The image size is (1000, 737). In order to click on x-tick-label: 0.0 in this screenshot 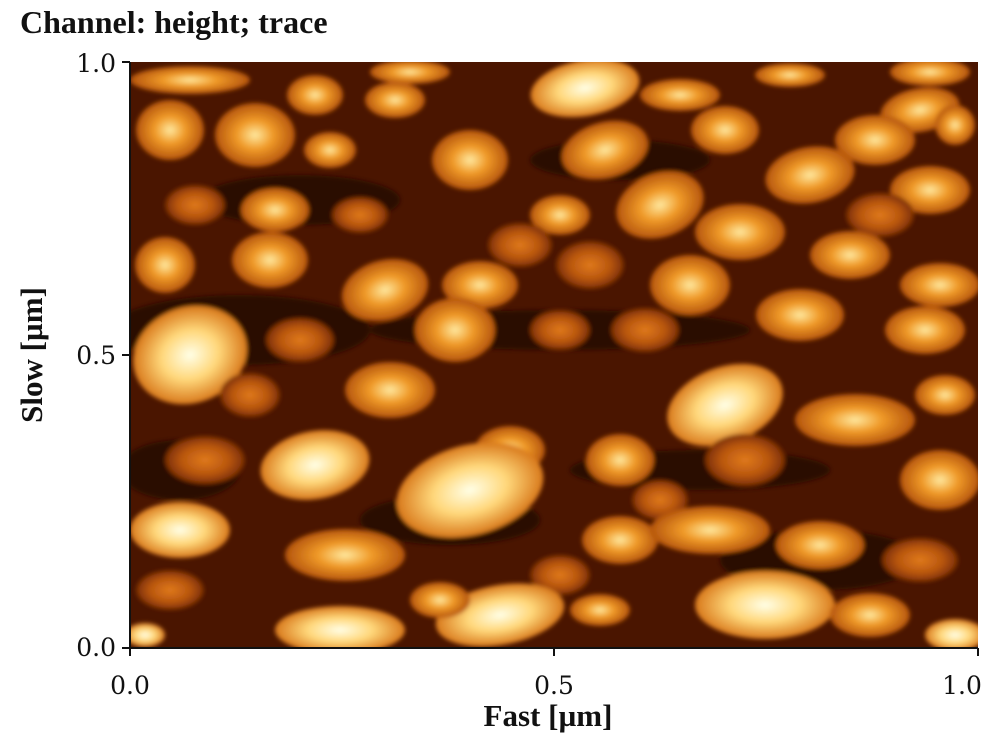, I will do `click(130, 685)`.